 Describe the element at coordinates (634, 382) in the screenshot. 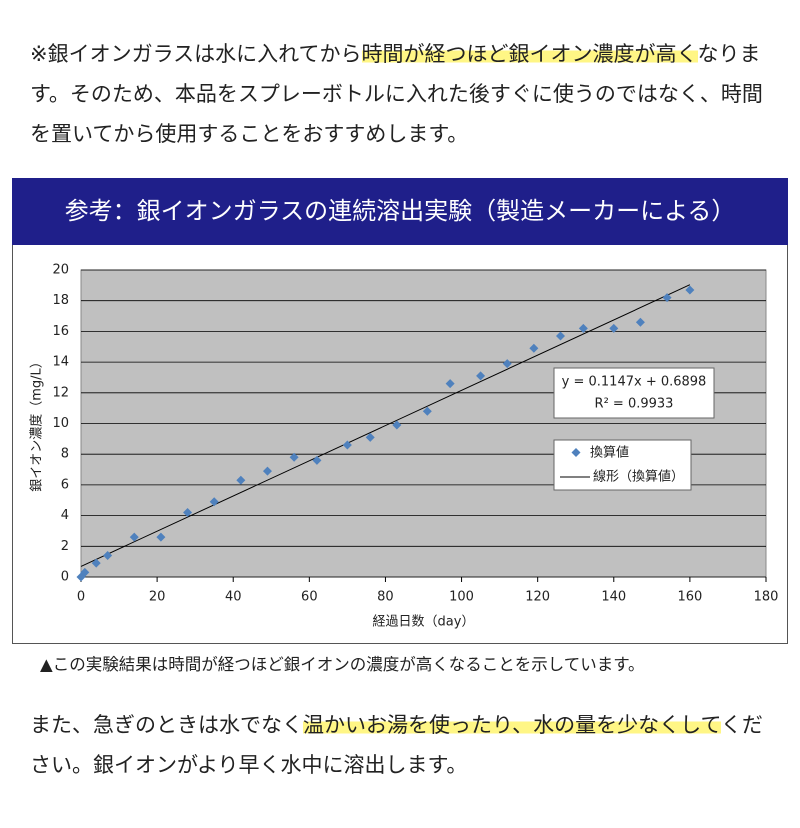

I see `equation: y = 0.1147x + 0.6898` at that location.